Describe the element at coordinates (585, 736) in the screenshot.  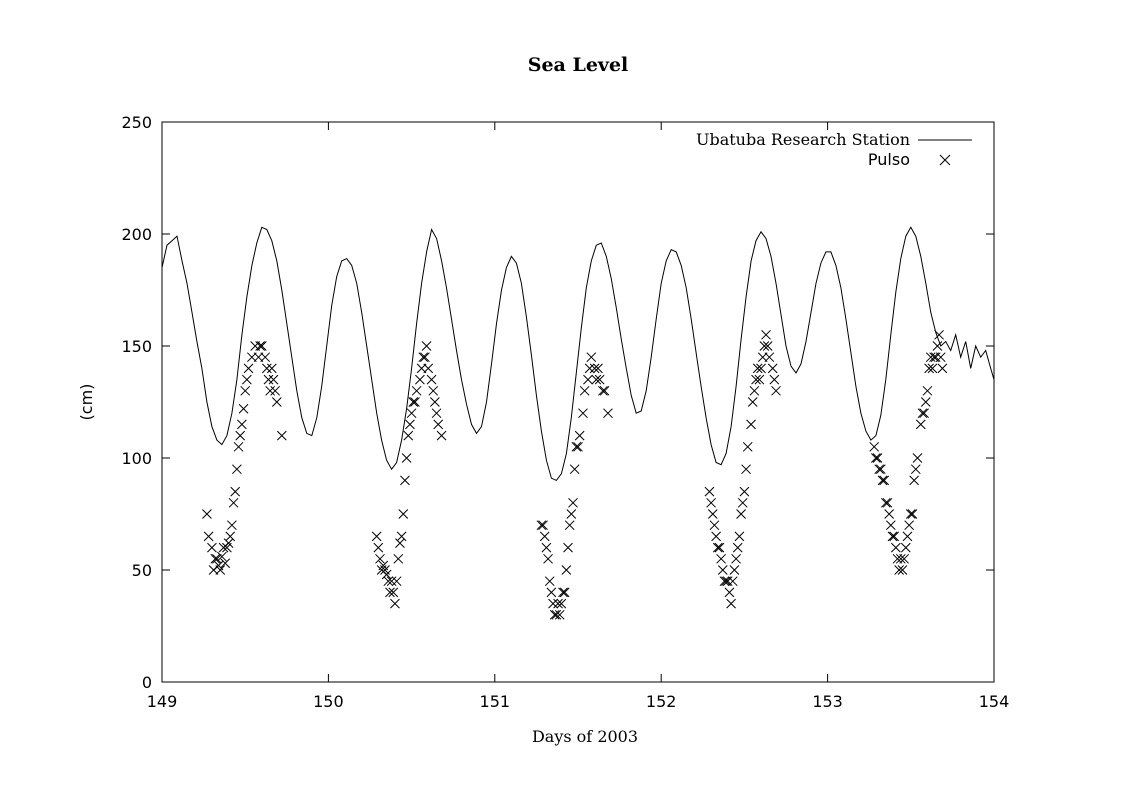
I see `x-axis-label: Days of 2003` at that location.